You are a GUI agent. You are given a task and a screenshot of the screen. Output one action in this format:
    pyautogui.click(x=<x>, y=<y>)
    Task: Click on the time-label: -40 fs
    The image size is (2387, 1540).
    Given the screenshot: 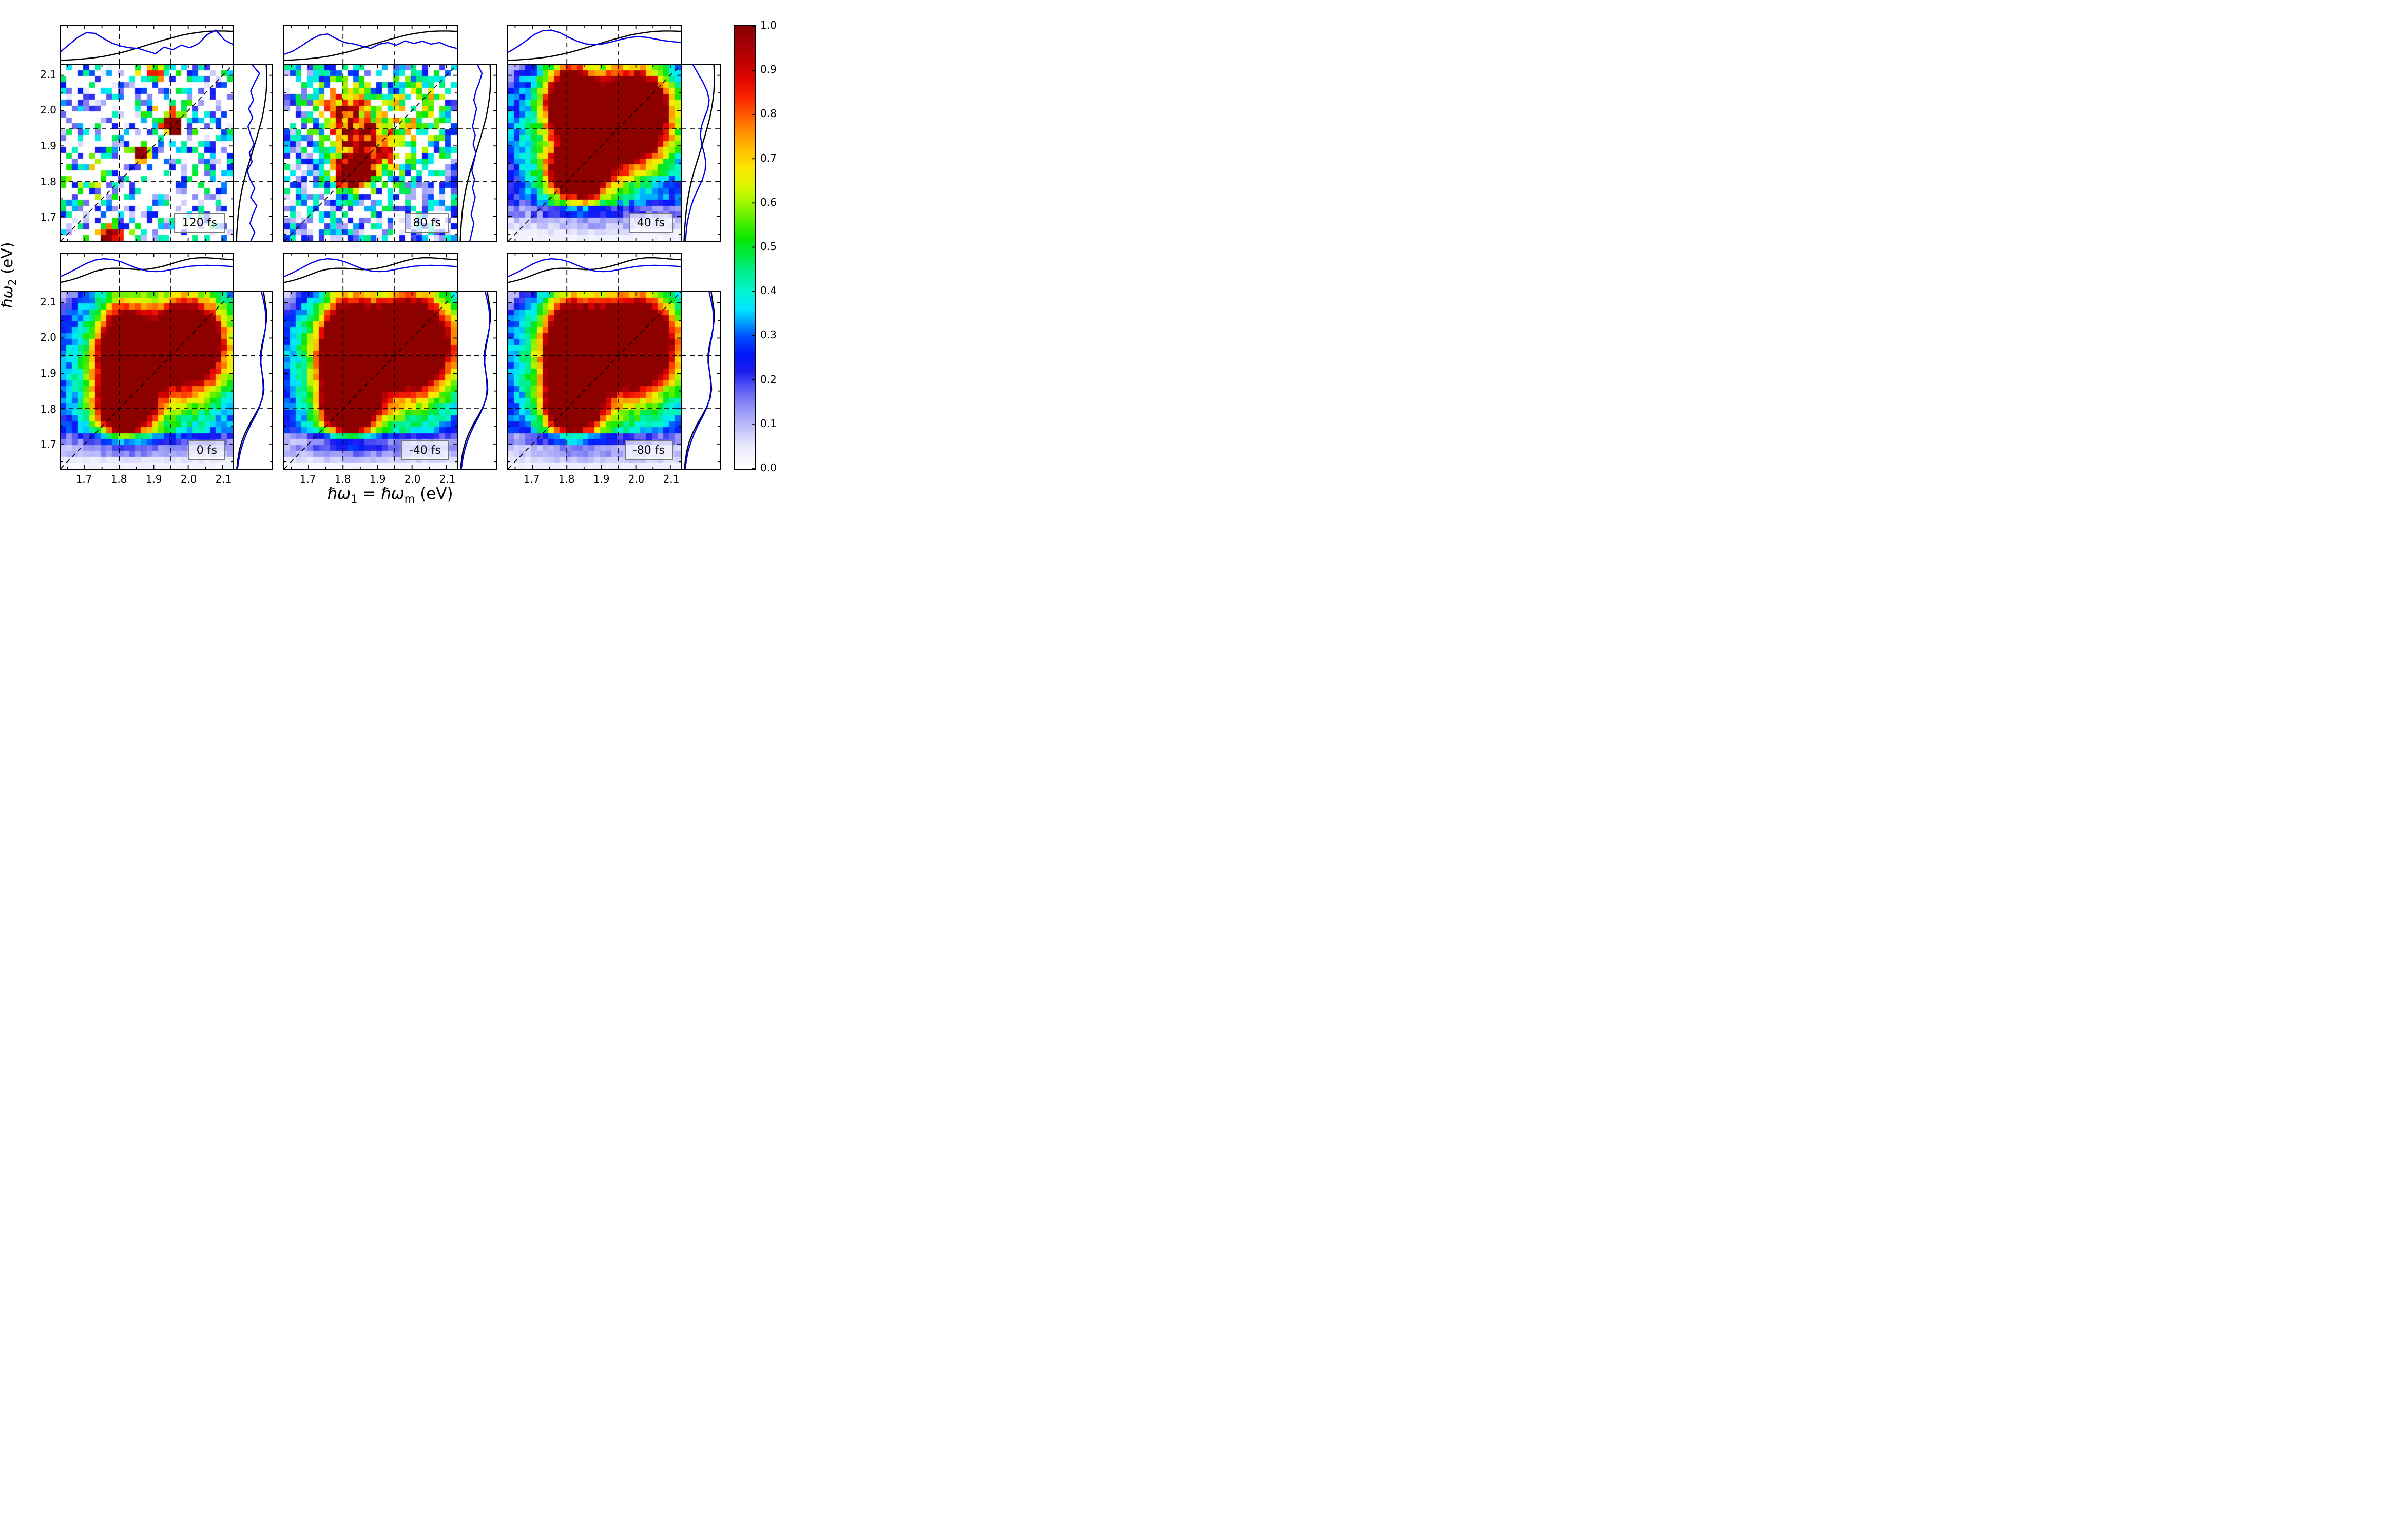 What is the action you would take?
    pyautogui.click(x=425, y=450)
    